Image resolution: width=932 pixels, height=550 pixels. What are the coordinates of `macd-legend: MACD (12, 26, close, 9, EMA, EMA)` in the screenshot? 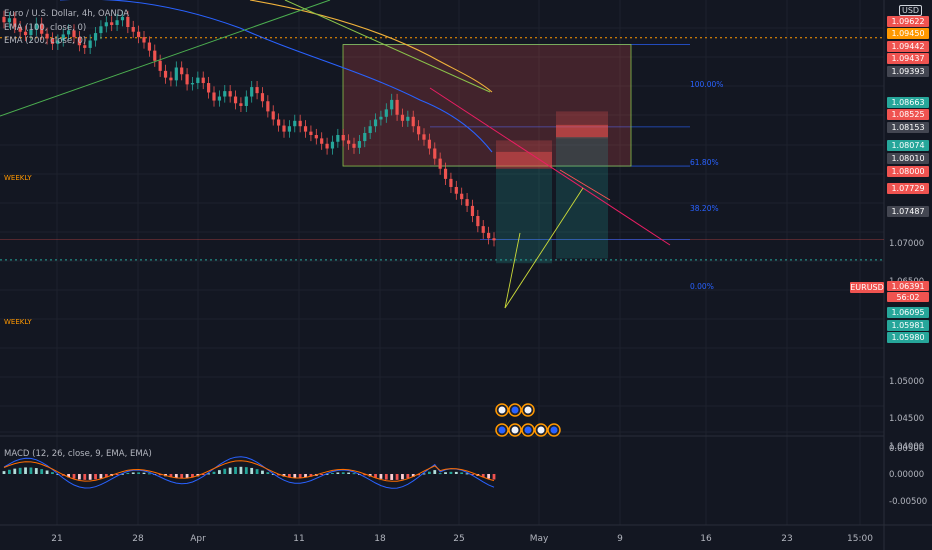 It's located at (78, 454).